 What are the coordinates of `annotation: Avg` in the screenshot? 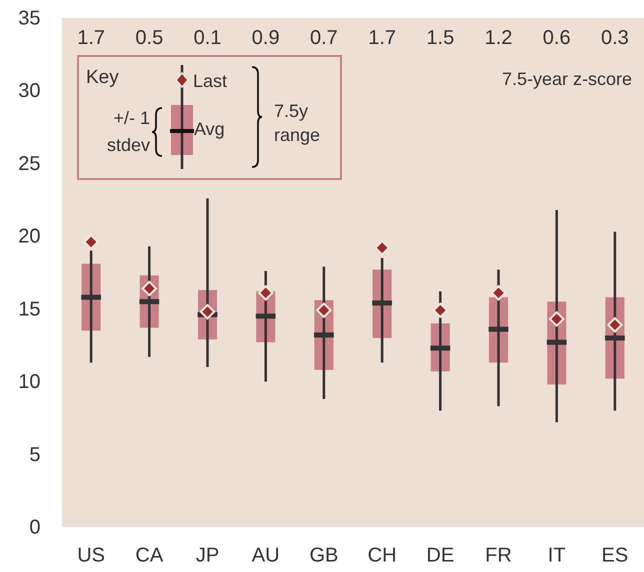 It's located at (209, 129).